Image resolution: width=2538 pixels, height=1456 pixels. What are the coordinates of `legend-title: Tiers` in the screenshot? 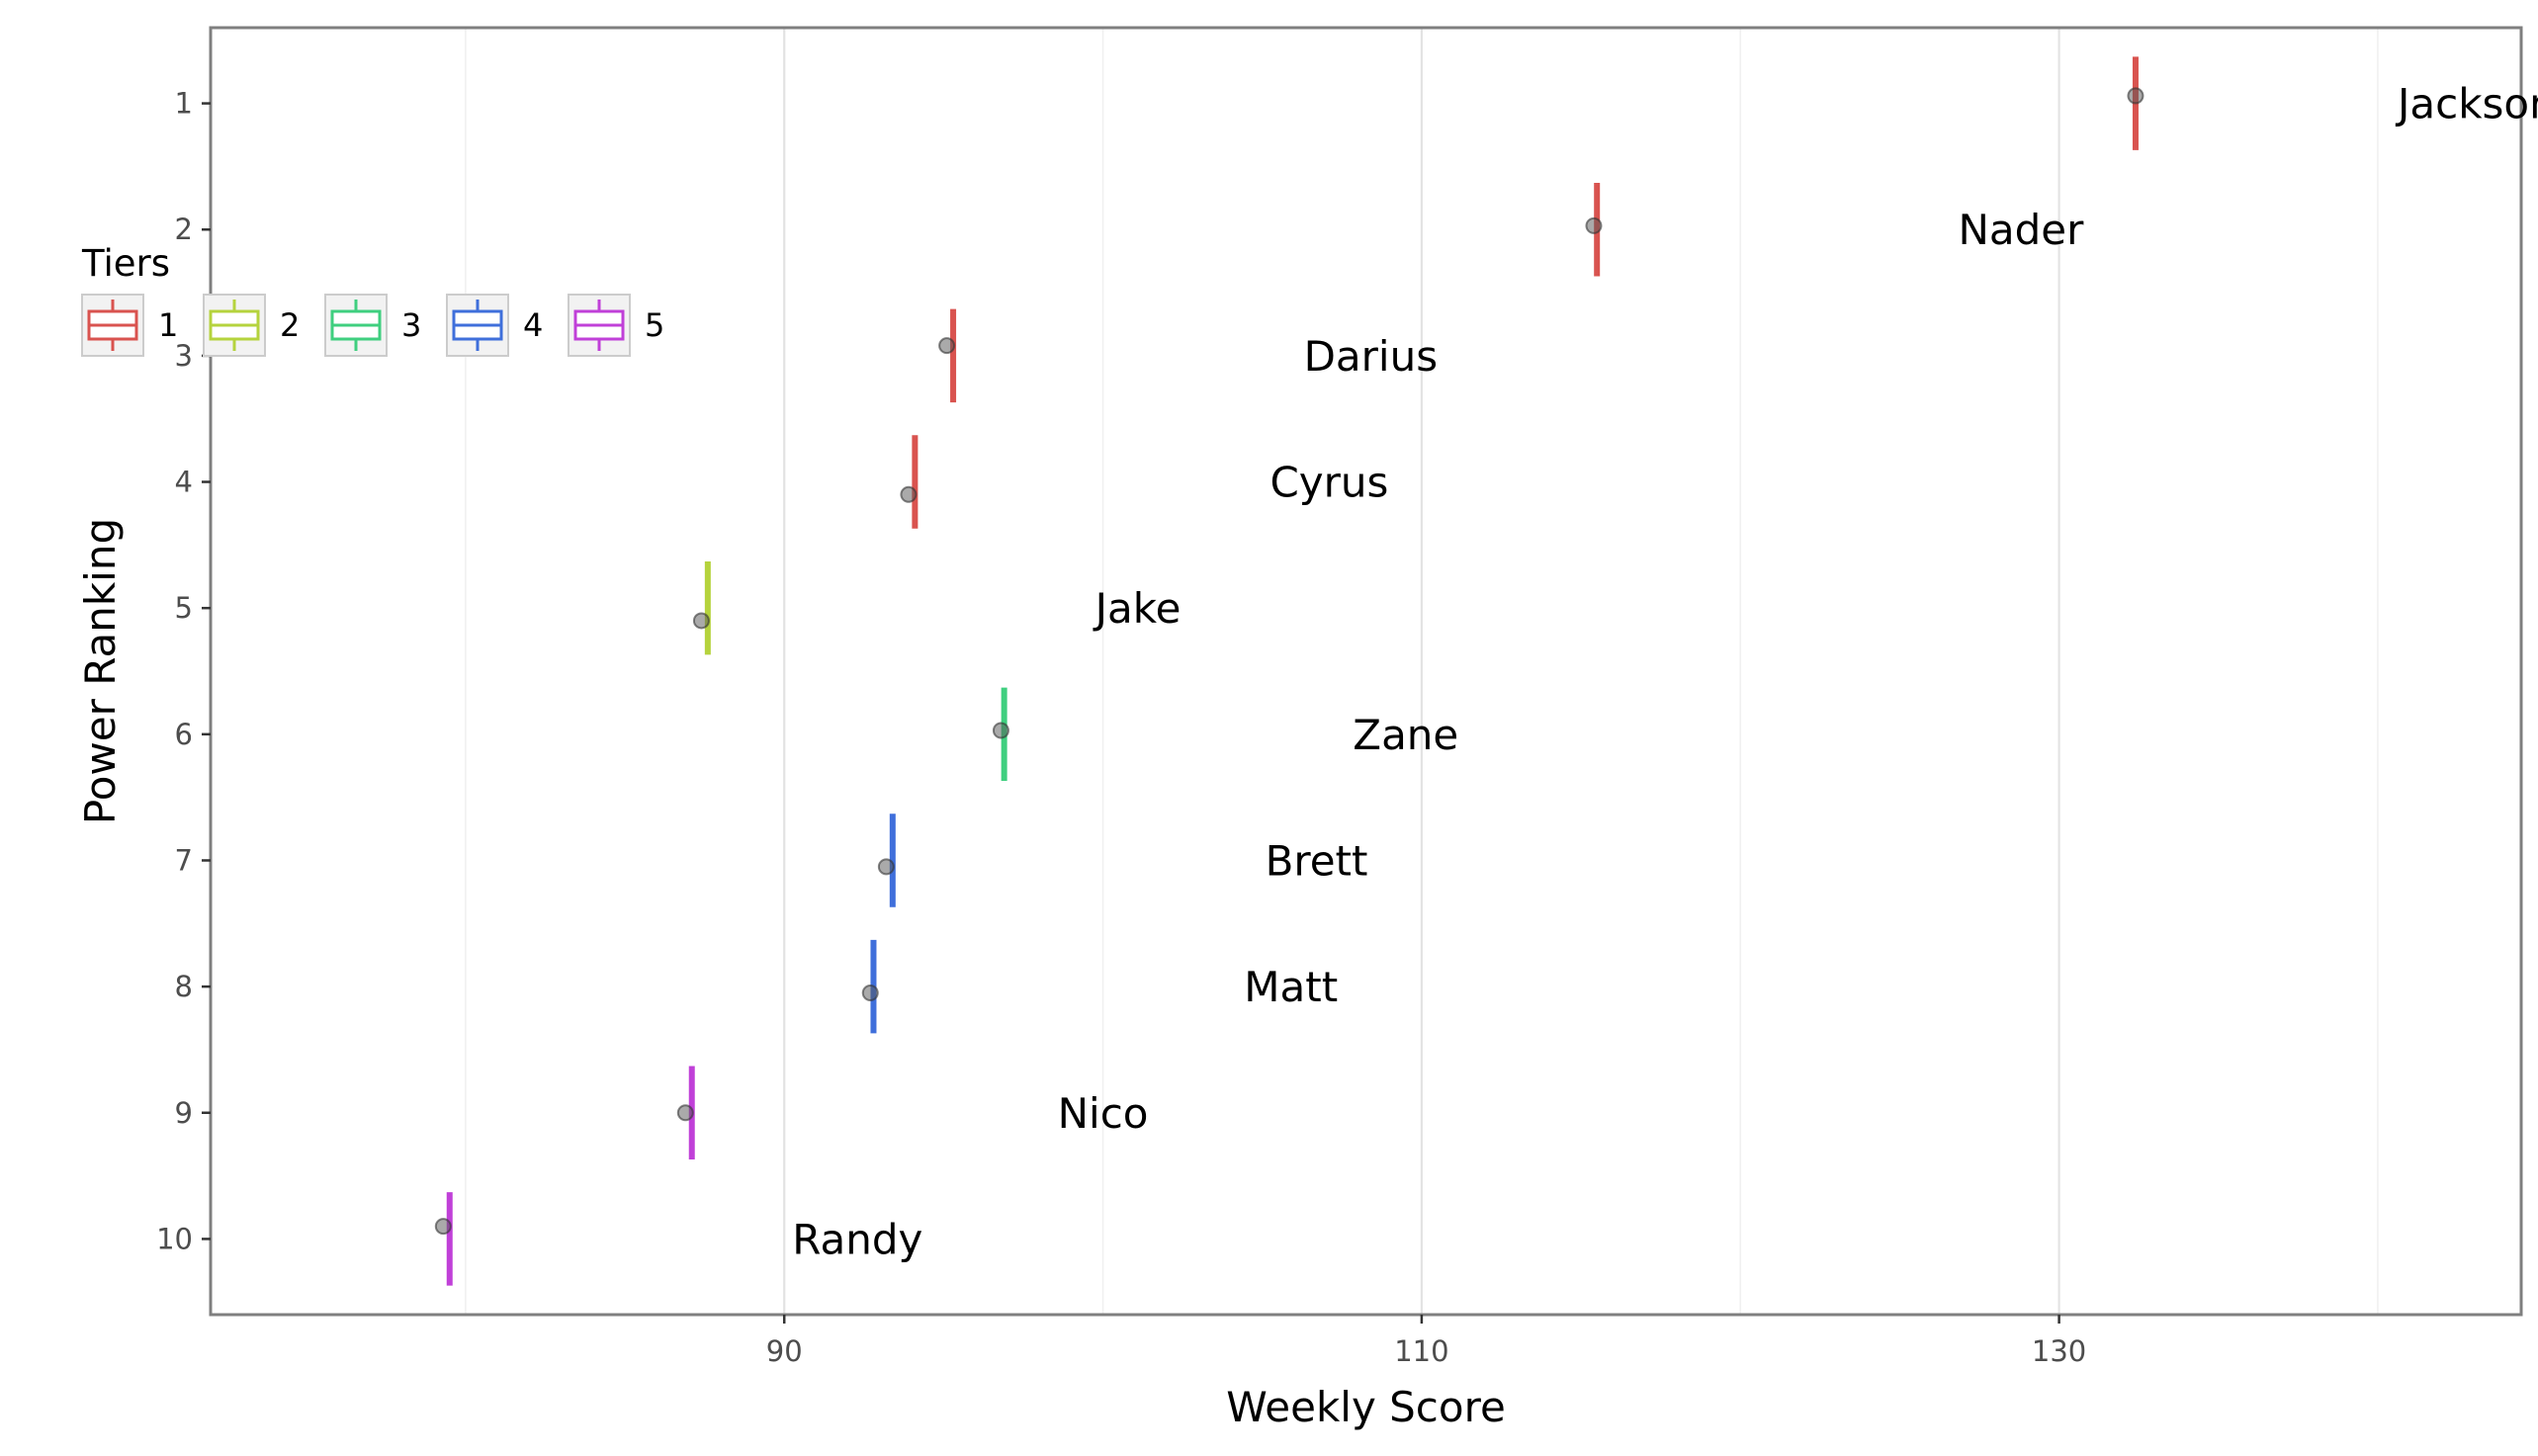 It's located at (125, 263).